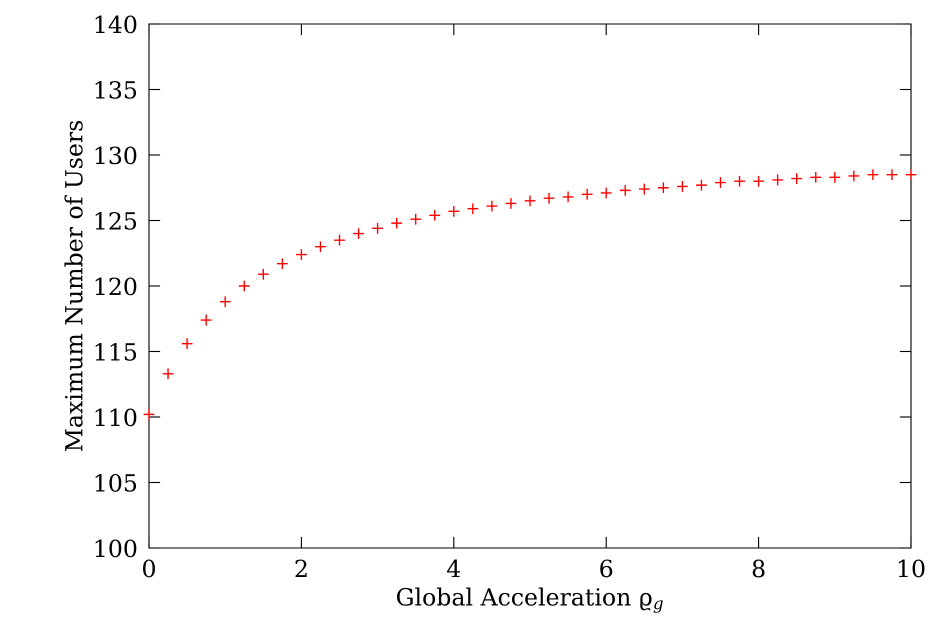  I want to click on y-tick-label: 130, so click(116, 155).